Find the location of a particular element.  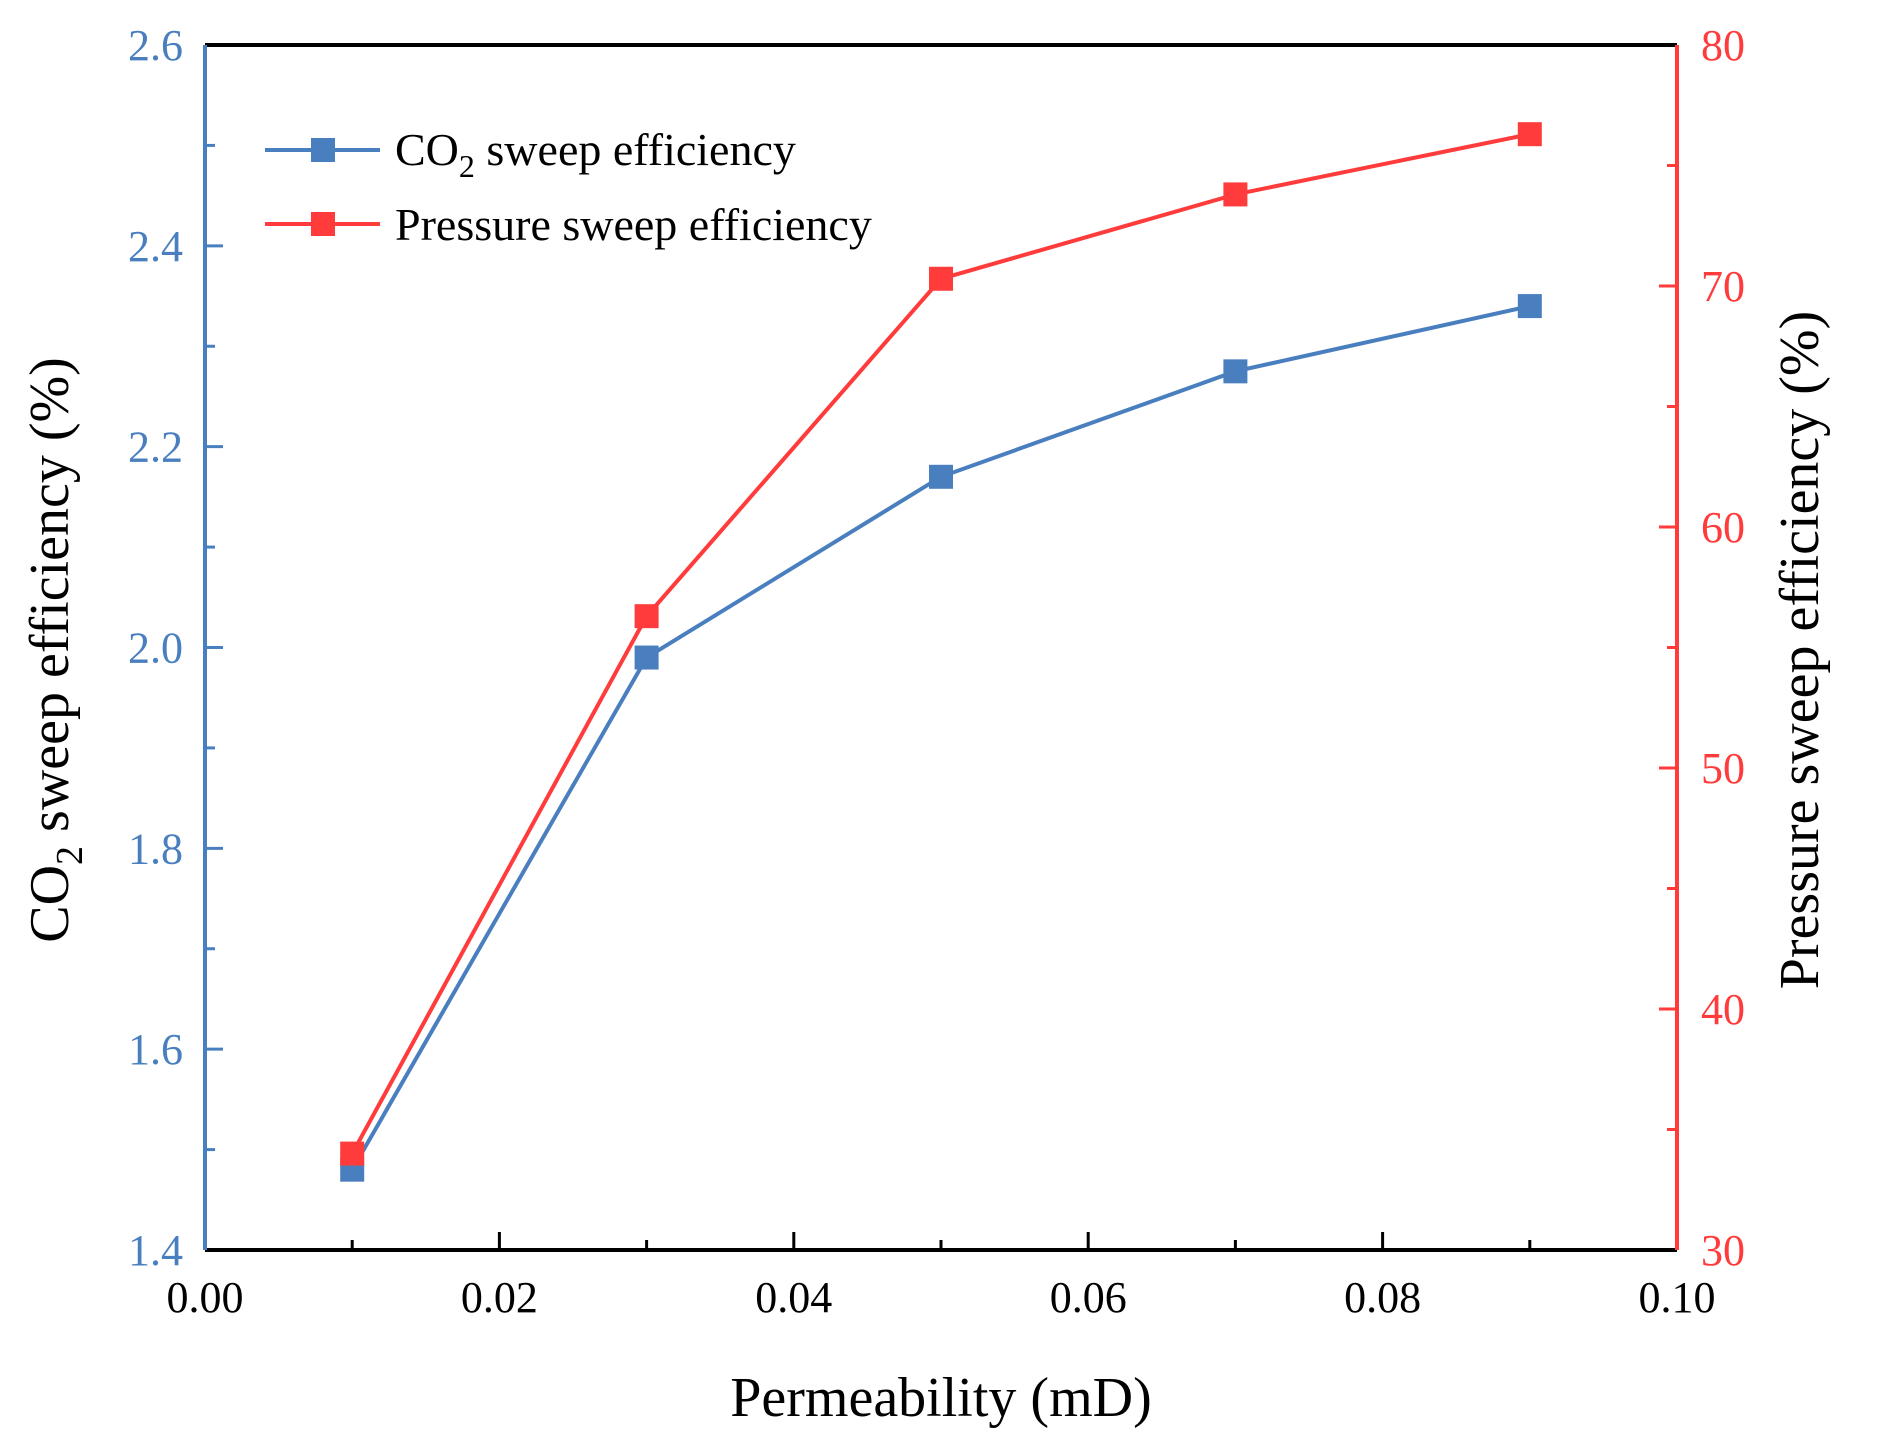

right-tick-label: 60 is located at coordinates (1723, 527).